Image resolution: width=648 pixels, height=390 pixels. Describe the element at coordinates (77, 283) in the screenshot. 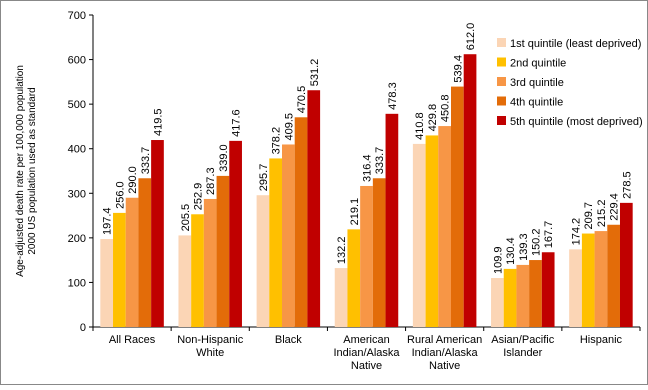

I see `y-tick-label: 100` at that location.